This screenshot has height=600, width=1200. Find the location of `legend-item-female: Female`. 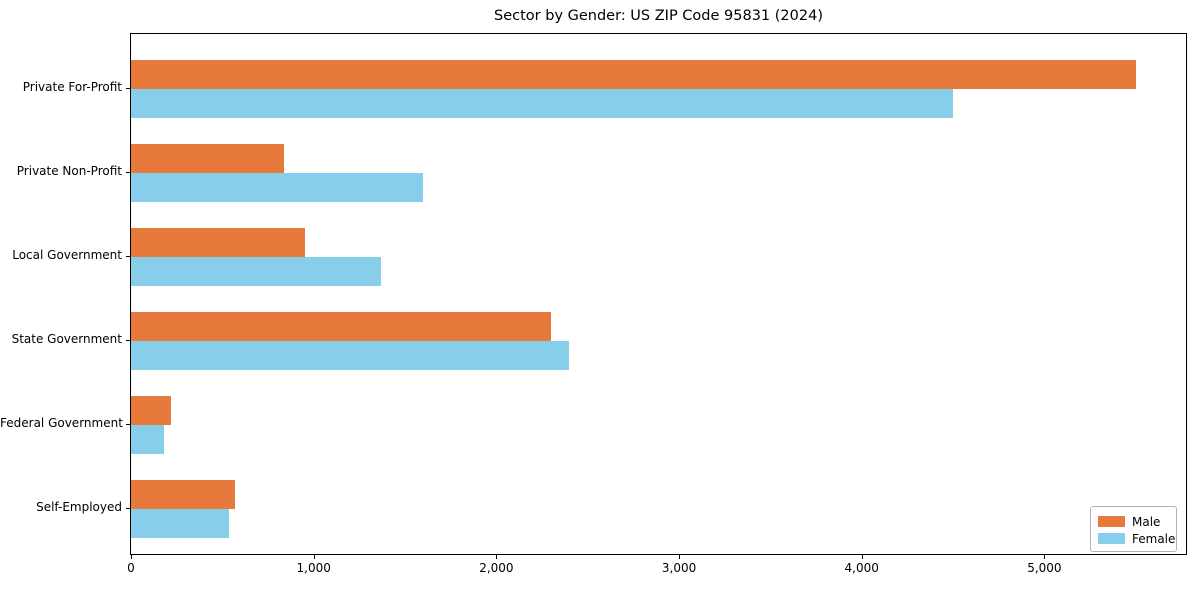

legend-item-female: Female is located at coordinates (1137, 538).